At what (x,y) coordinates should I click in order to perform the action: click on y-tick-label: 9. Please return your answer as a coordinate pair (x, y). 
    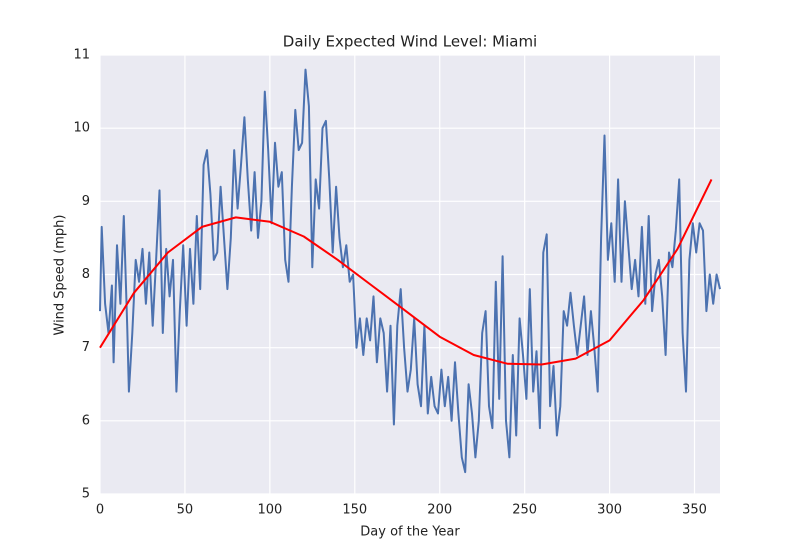
    Looking at the image, I should click on (86, 201).